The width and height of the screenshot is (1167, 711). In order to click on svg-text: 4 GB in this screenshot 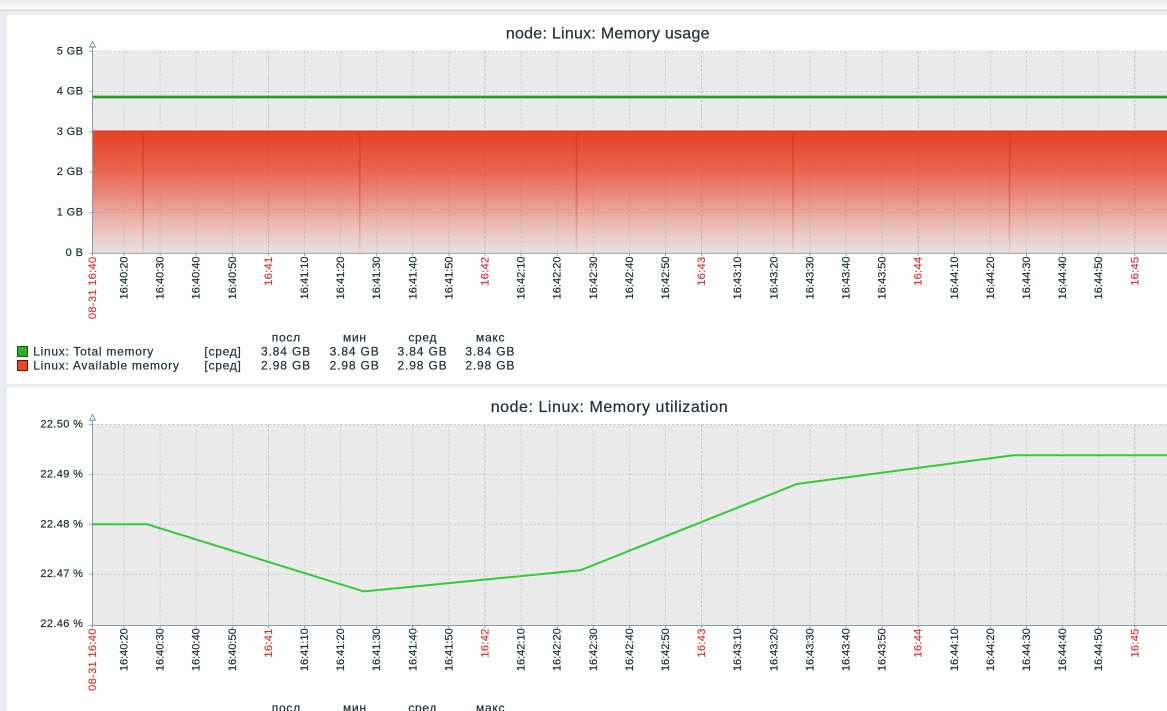, I will do `click(70, 92)`.